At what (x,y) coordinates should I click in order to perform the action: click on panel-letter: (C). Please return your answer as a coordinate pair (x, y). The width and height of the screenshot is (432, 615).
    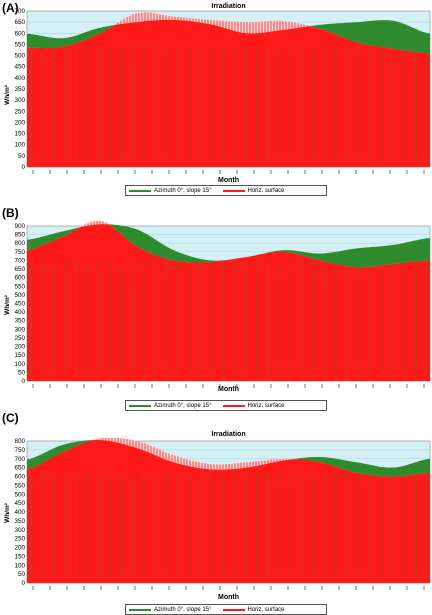
    Looking at the image, I should click on (10, 418).